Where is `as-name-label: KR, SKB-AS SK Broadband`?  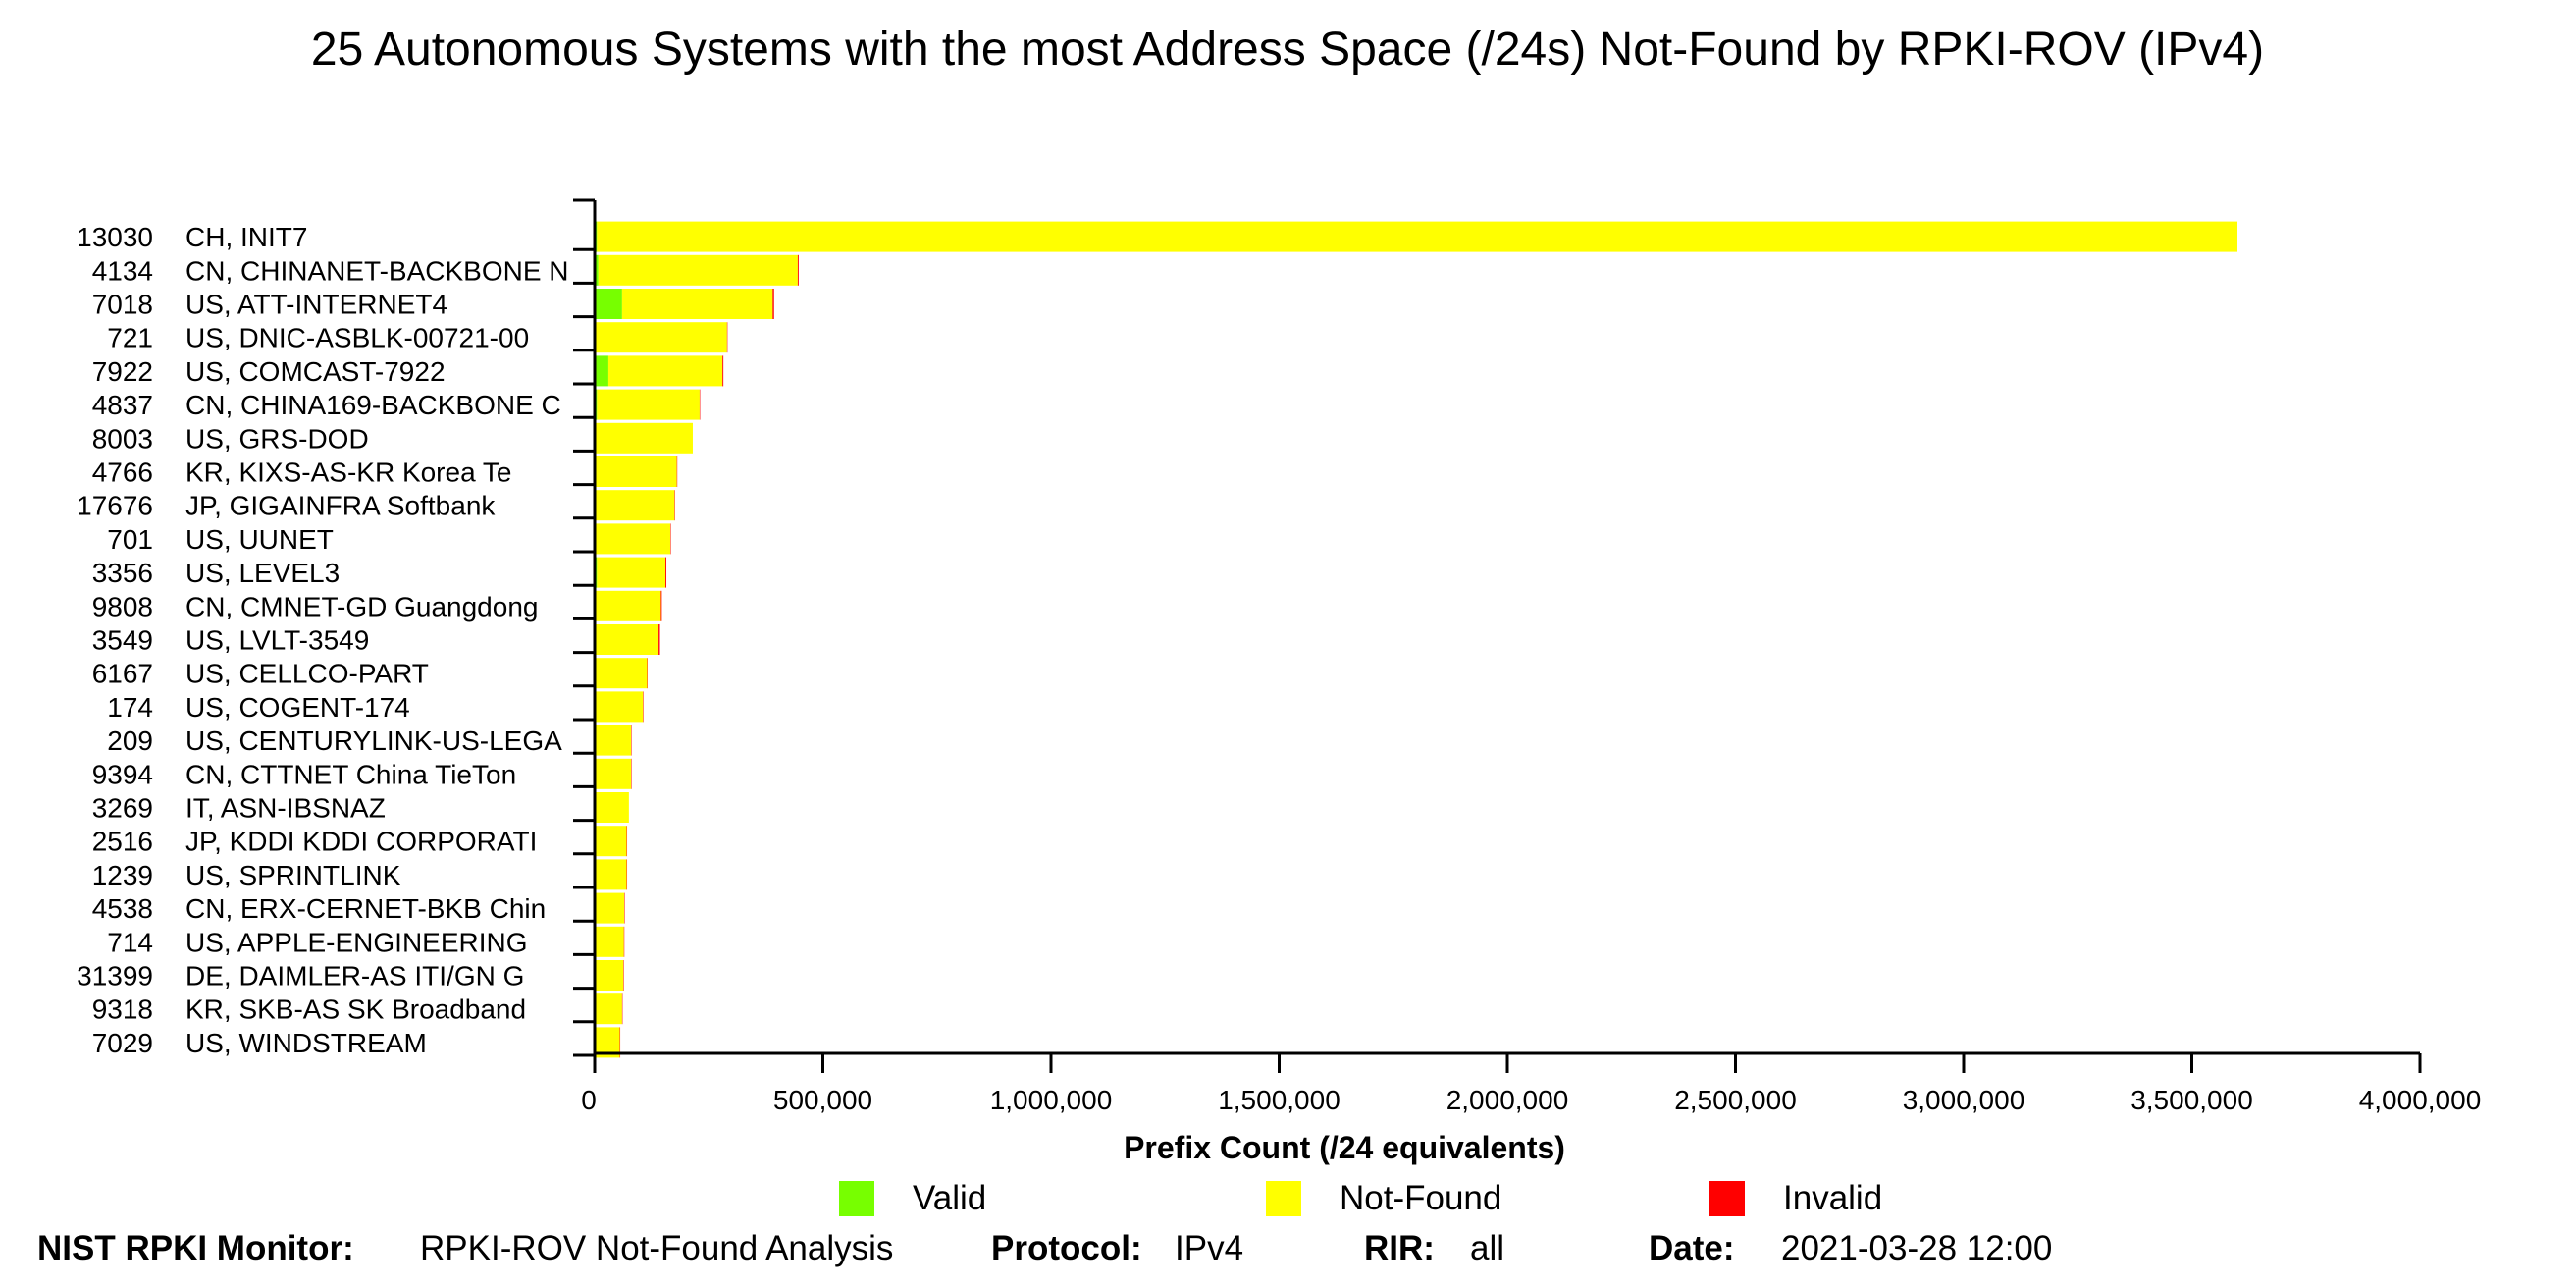
as-name-label: KR, SKB-AS SK Broadband is located at coordinates (355, 1009).